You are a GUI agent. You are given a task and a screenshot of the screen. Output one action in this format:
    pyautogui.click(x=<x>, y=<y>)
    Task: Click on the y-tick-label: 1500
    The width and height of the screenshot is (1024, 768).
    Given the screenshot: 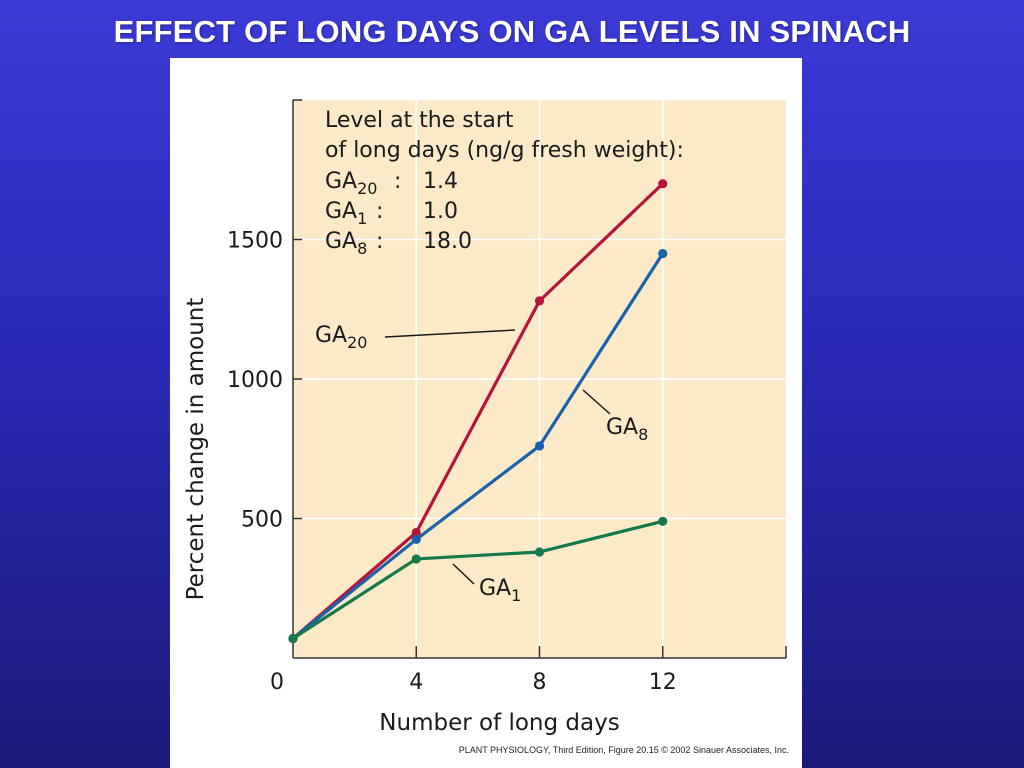 What is the action you would take?
    pyautogui.click(x=255, y=241)
    